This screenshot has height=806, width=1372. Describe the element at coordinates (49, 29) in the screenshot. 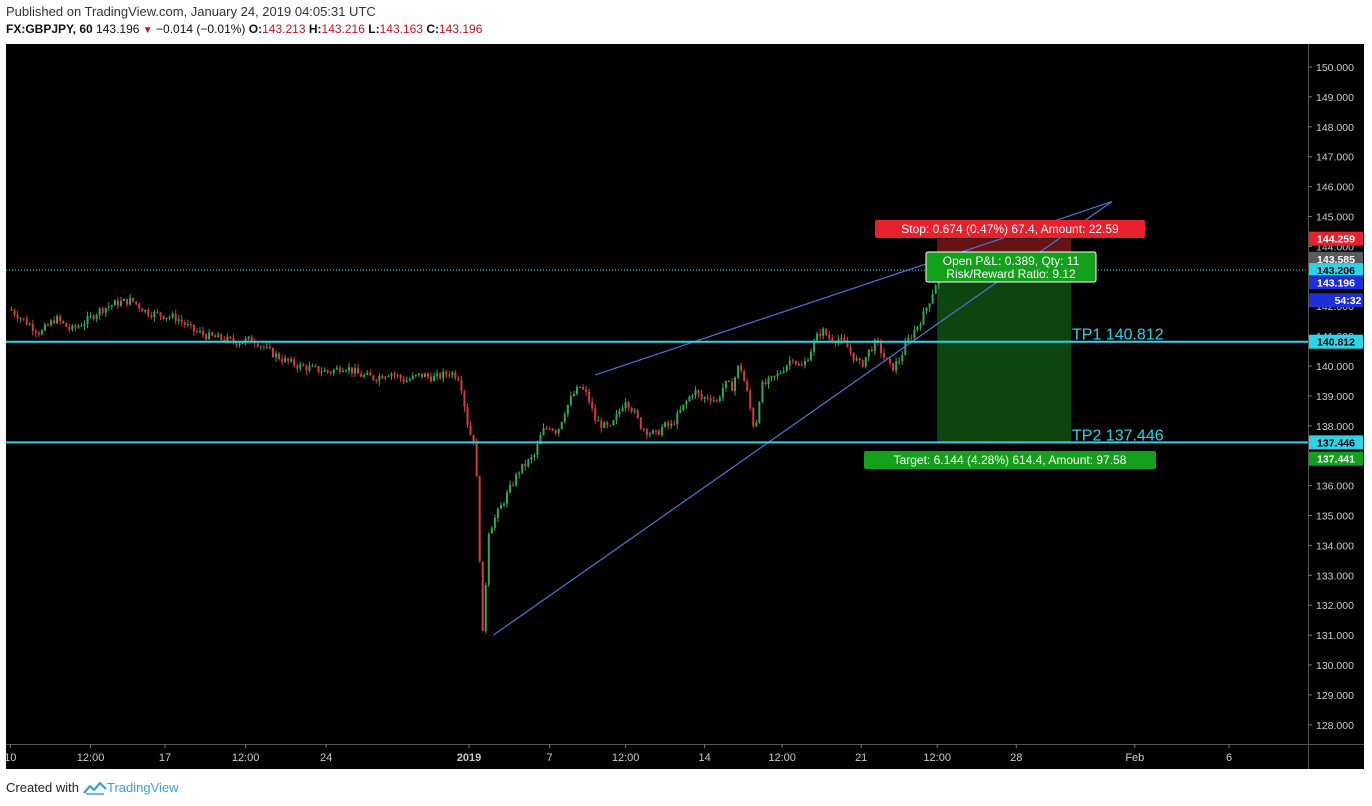

I see `symbol-name: FX:GBPJPY, 60` at that location.